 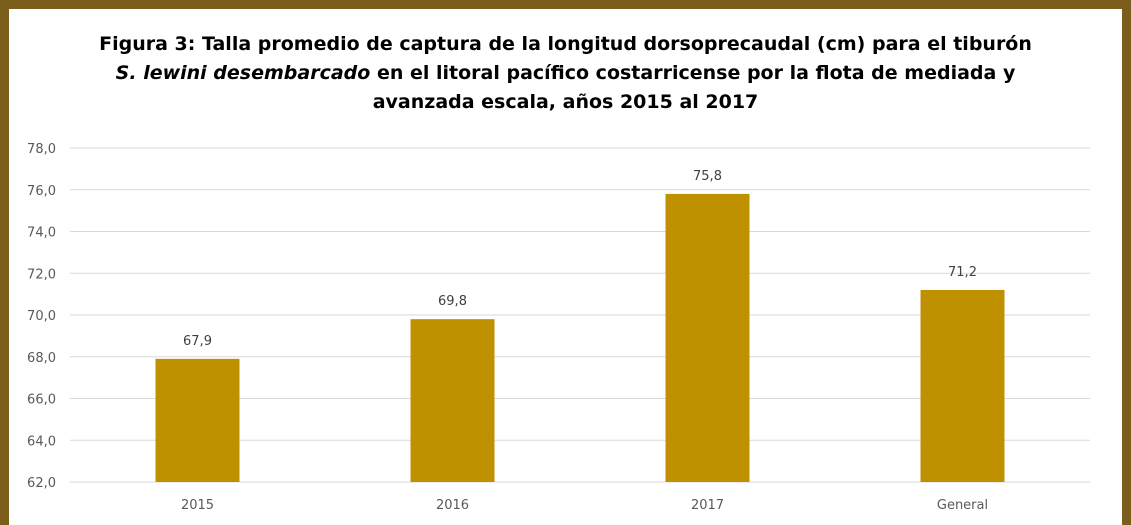 I want to click on y-tick-label: 62,0, so click(x=41, y=483).